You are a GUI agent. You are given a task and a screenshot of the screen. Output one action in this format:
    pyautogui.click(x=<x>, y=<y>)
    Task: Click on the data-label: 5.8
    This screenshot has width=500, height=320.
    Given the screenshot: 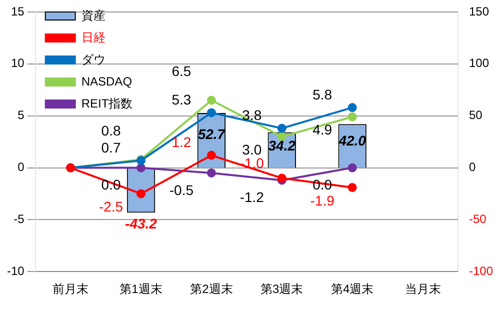 What is the action you would take?
    pyautogui.click(x=322, y=94)
    